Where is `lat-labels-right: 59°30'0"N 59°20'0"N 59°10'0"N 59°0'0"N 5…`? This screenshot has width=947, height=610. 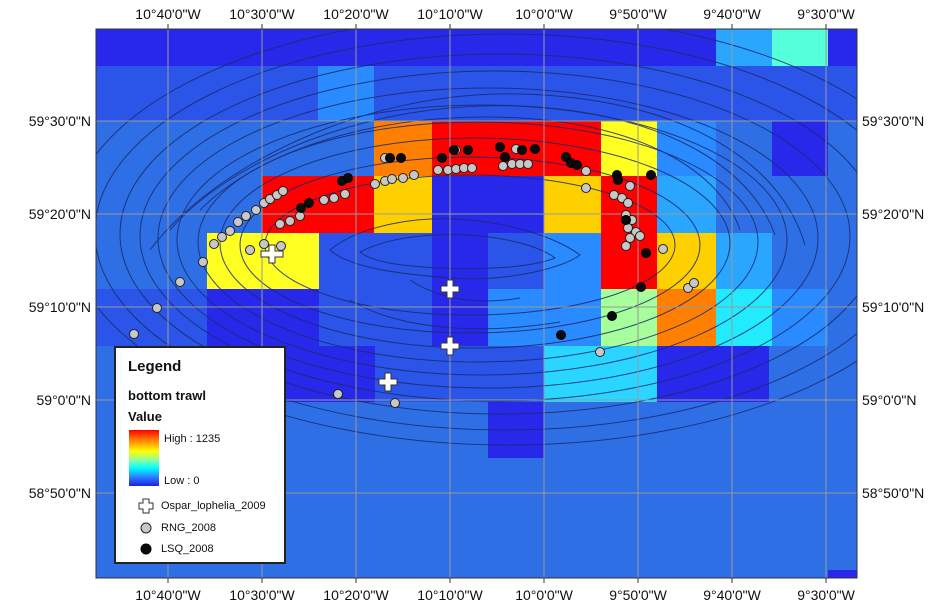 lat-labels-right: 59°30'0"N 59°20'0"N 59°10'0"N 59°0'0"N 5… is located at coordinates (893, 307).